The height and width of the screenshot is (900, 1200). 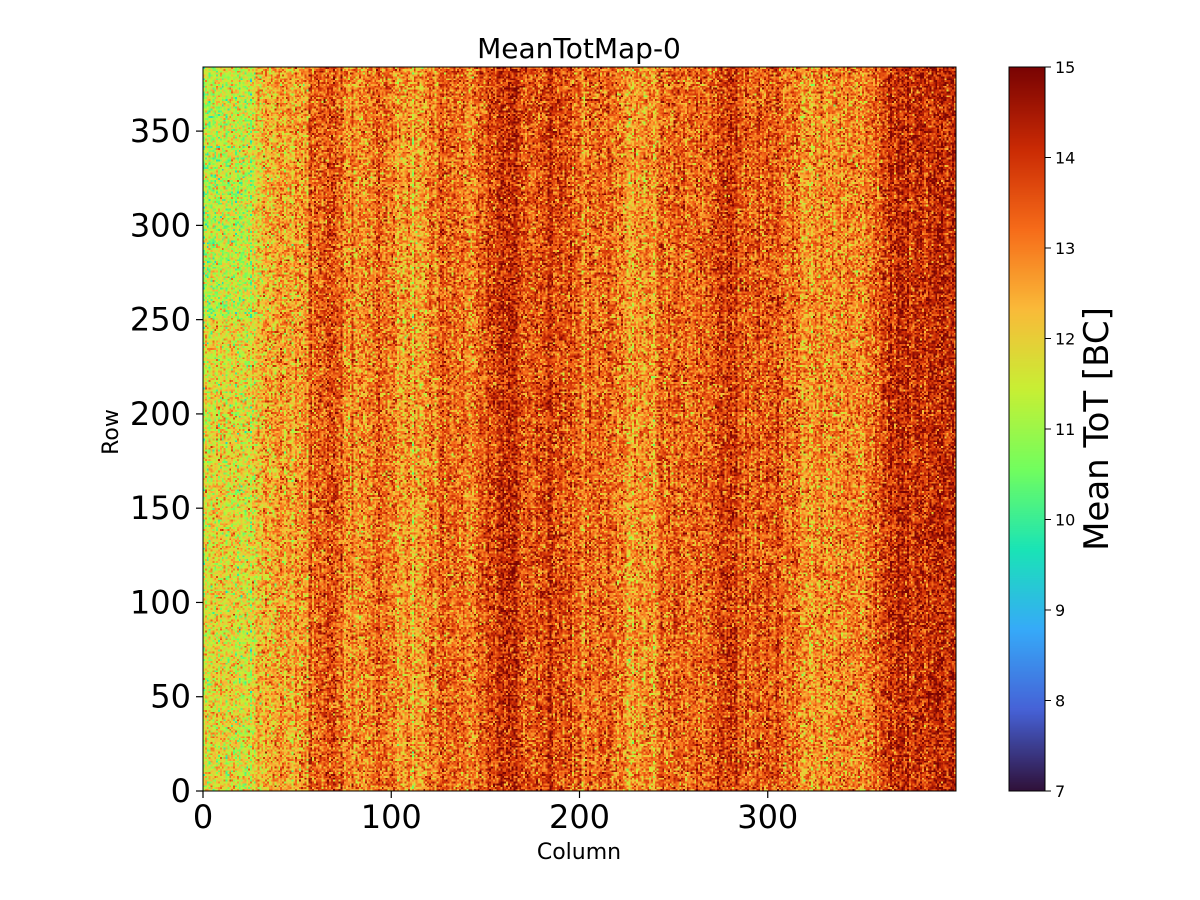 What do you see at coordinates (1060, 791) in the screenshot?
I see `colorbar-tick-label: 7` at bounding box center [1060, 791].